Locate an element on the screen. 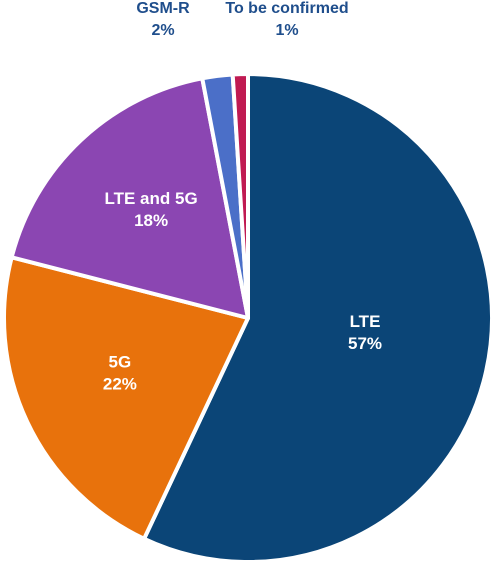  pie-slice-to-be-confirmed is located at coordinates (240, 195).